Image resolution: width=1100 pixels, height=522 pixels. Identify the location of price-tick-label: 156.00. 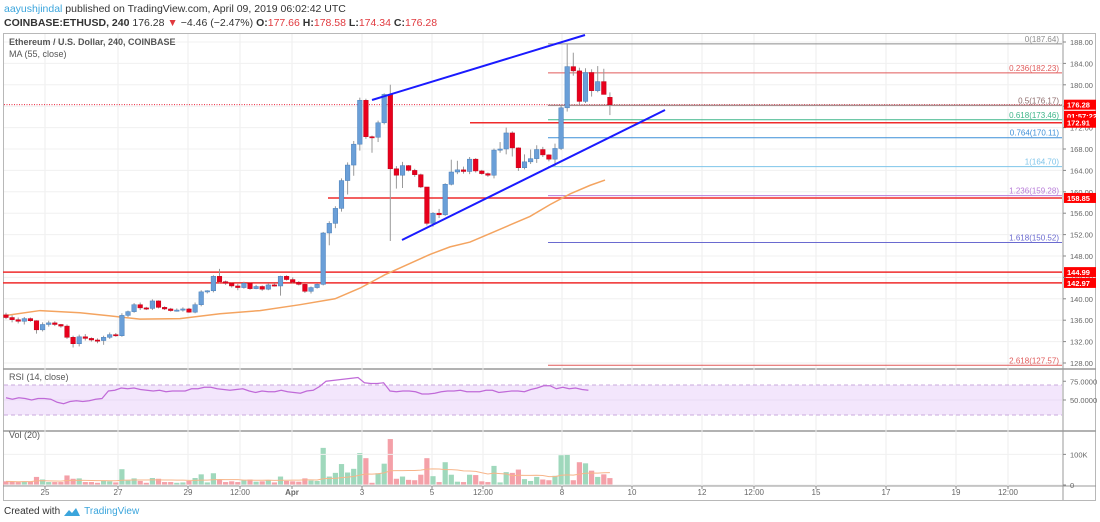
(1081, 213).